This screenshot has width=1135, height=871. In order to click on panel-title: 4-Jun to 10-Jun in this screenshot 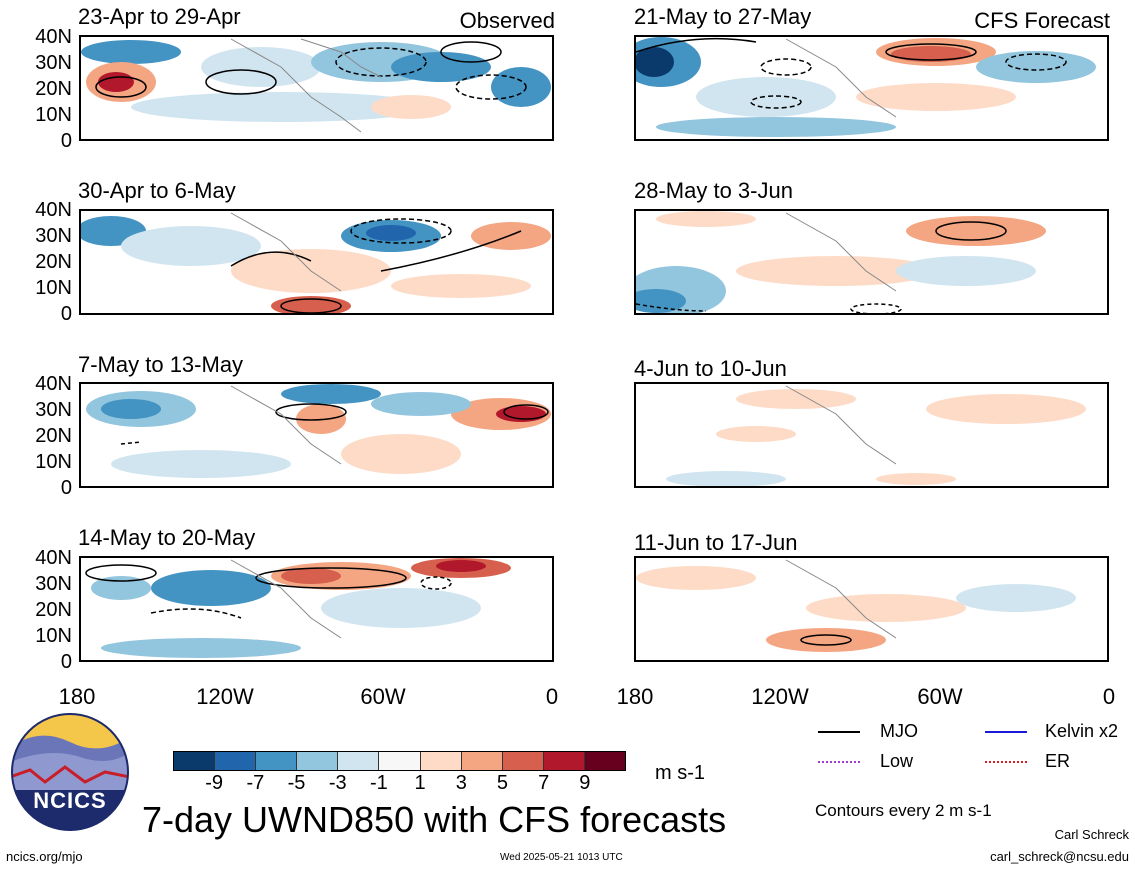, I will do `click(710, 368)`.